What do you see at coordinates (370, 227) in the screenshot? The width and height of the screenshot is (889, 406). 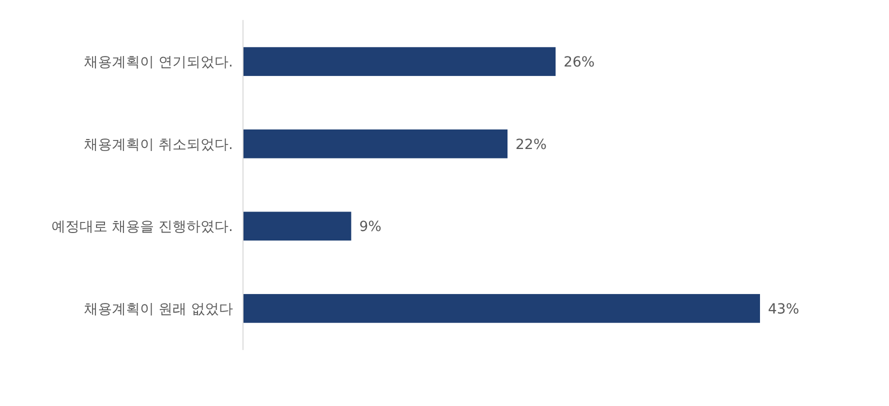 I see `data-label: 9%` at bounding box center [370, 227].